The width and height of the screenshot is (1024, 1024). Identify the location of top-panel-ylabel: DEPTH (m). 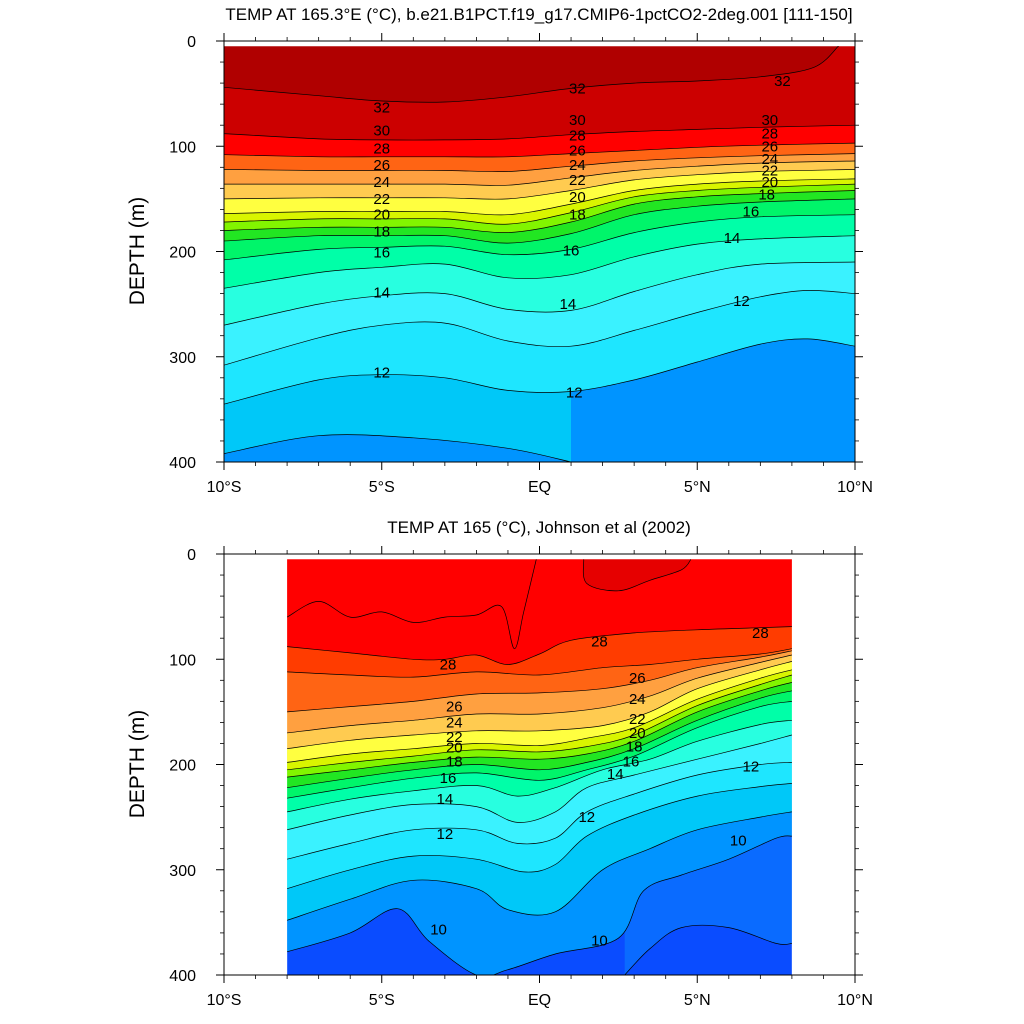
(137, 251).